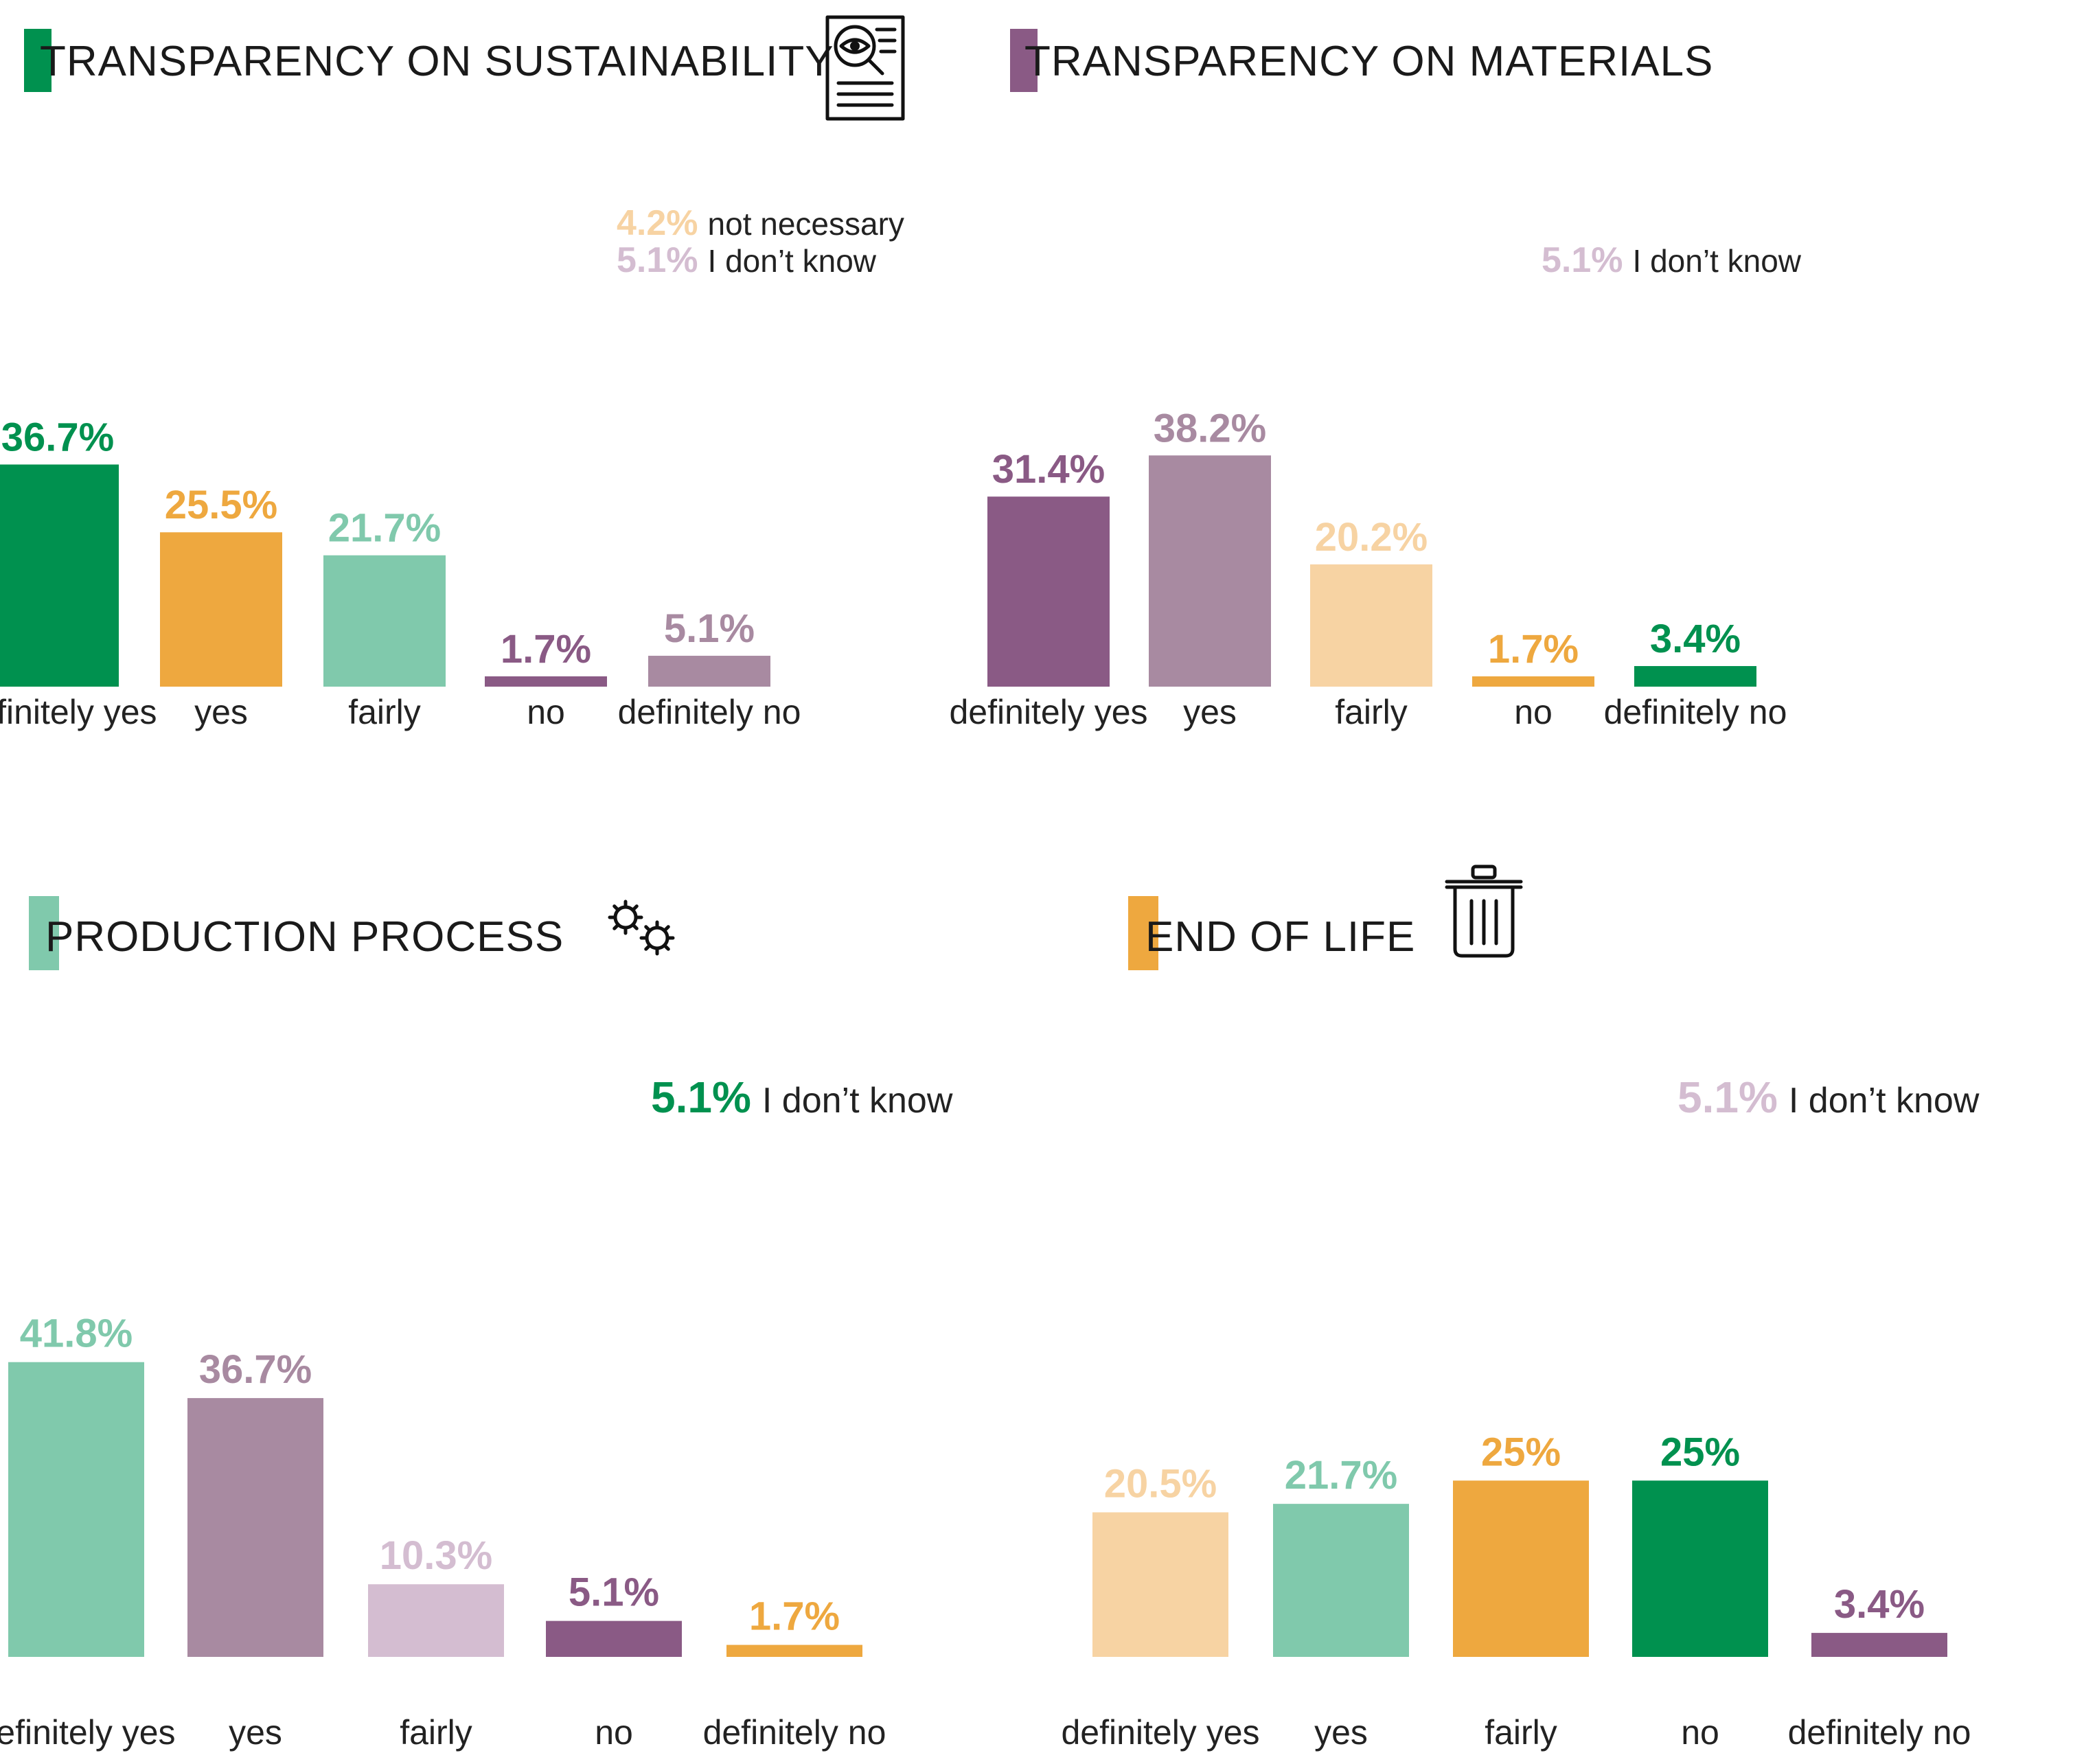  I want to click on chart-title: TRANSPARENCY ON MATERIALS, so click(1368, 61).